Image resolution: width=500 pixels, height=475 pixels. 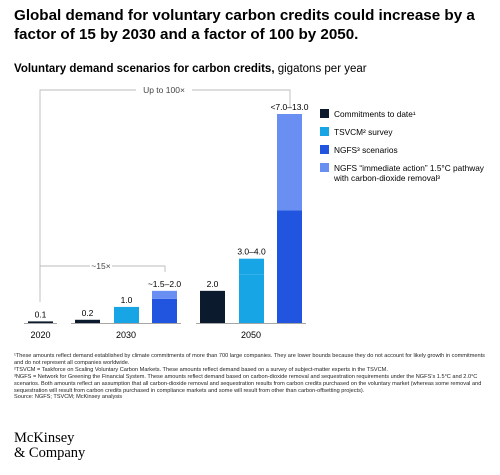 I want to click on value-label-2030-tsvcm: 1.0, so click(x=127, y=300).